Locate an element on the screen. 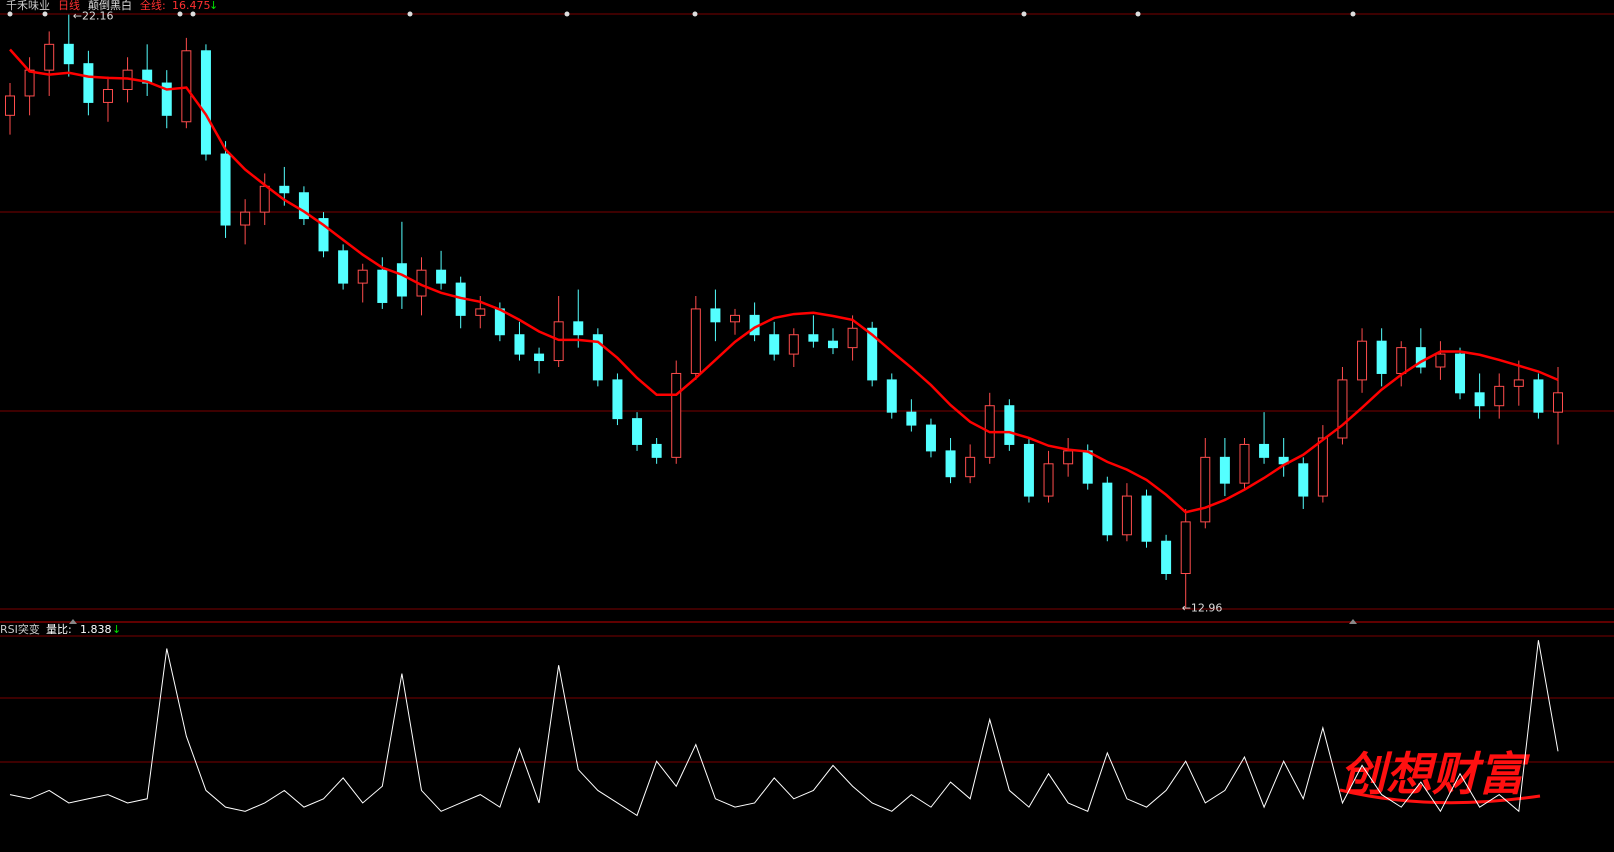  watermark: 创想财富 is located at coordinates (1435, 774).